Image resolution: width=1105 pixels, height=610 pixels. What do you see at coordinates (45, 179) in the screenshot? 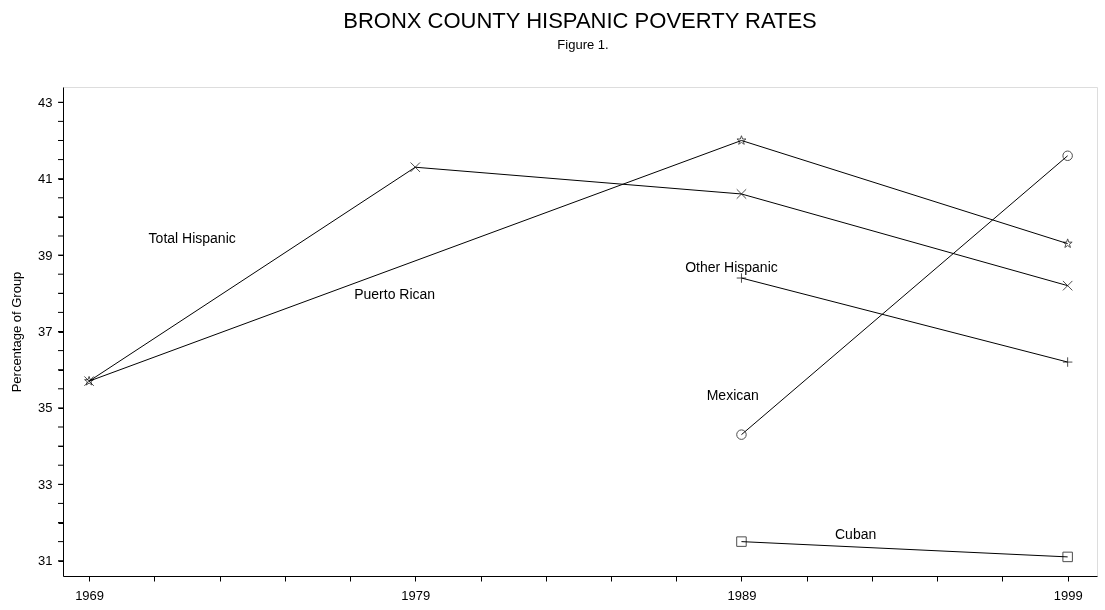
I see `y-tick-label: 41` at bounding box center [45, 179].